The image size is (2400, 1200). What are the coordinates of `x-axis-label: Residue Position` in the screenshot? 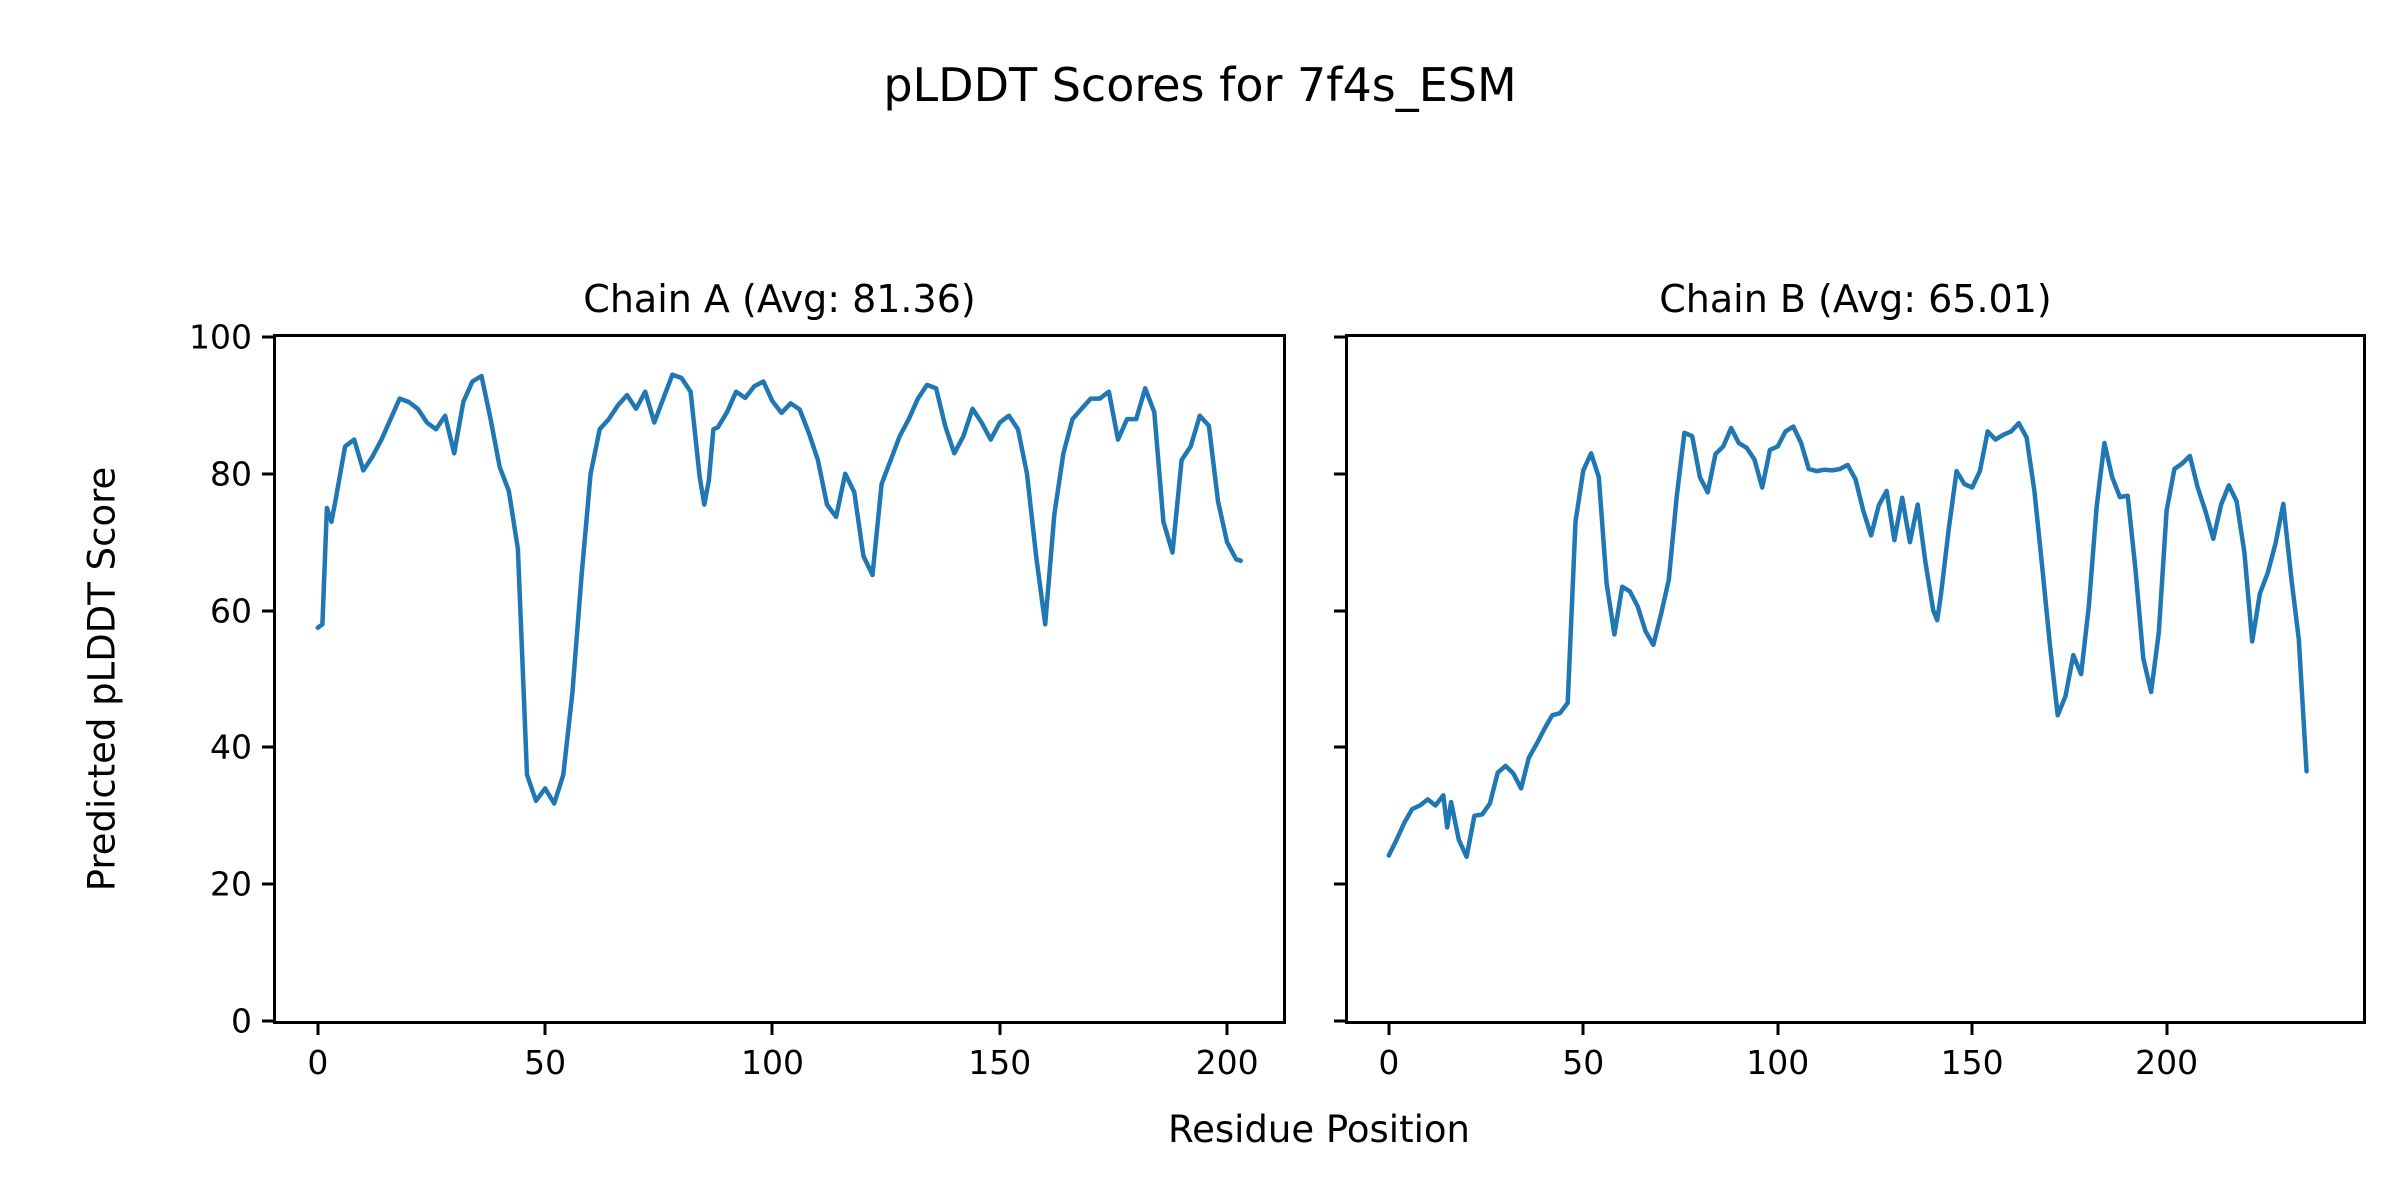 It's located at (1319, 1129).